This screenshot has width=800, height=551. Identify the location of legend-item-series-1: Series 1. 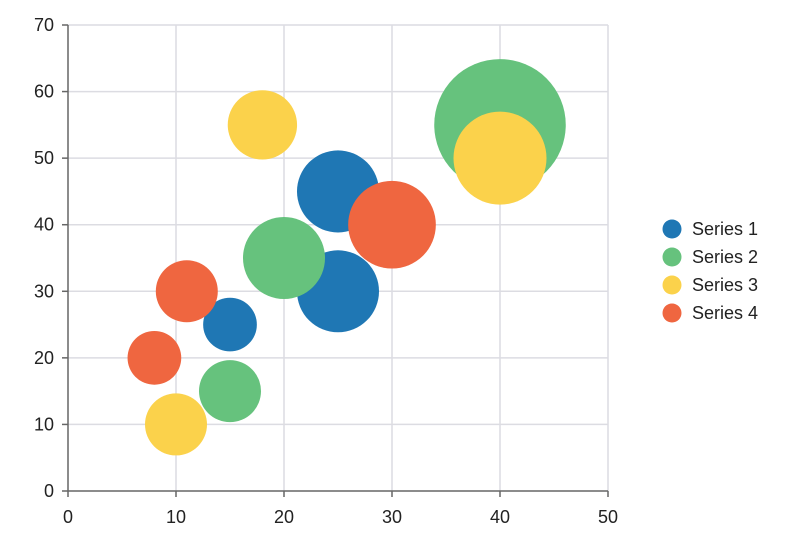
(710, 229).